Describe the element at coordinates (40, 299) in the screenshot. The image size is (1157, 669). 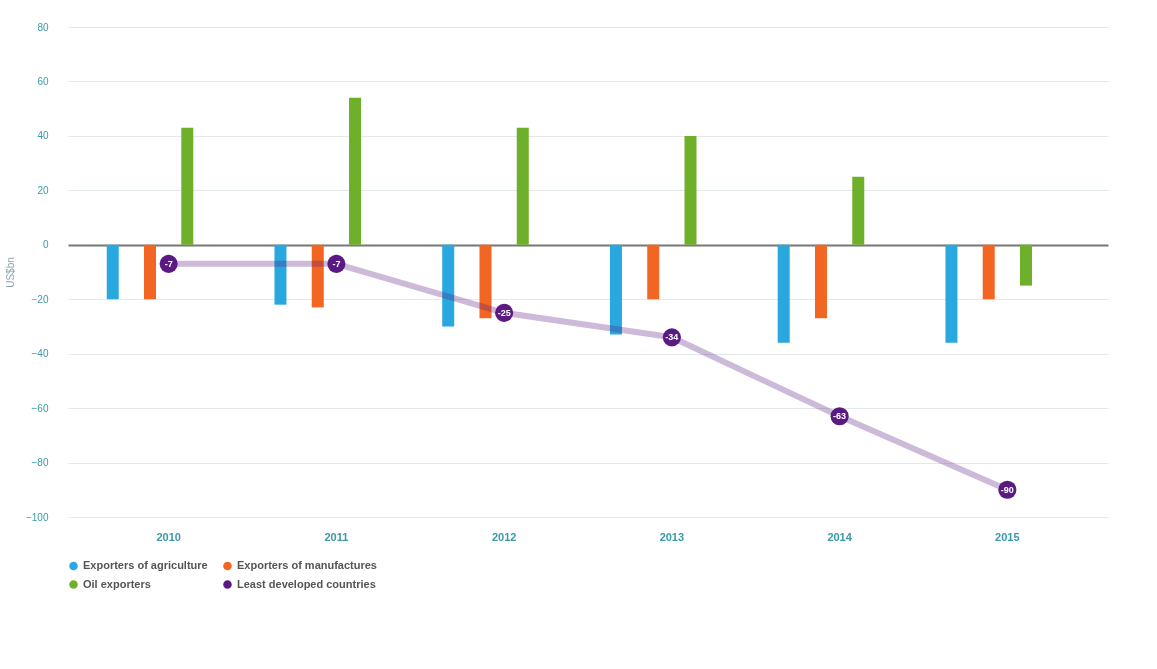
I see `y-tick-label: −20` at that location.